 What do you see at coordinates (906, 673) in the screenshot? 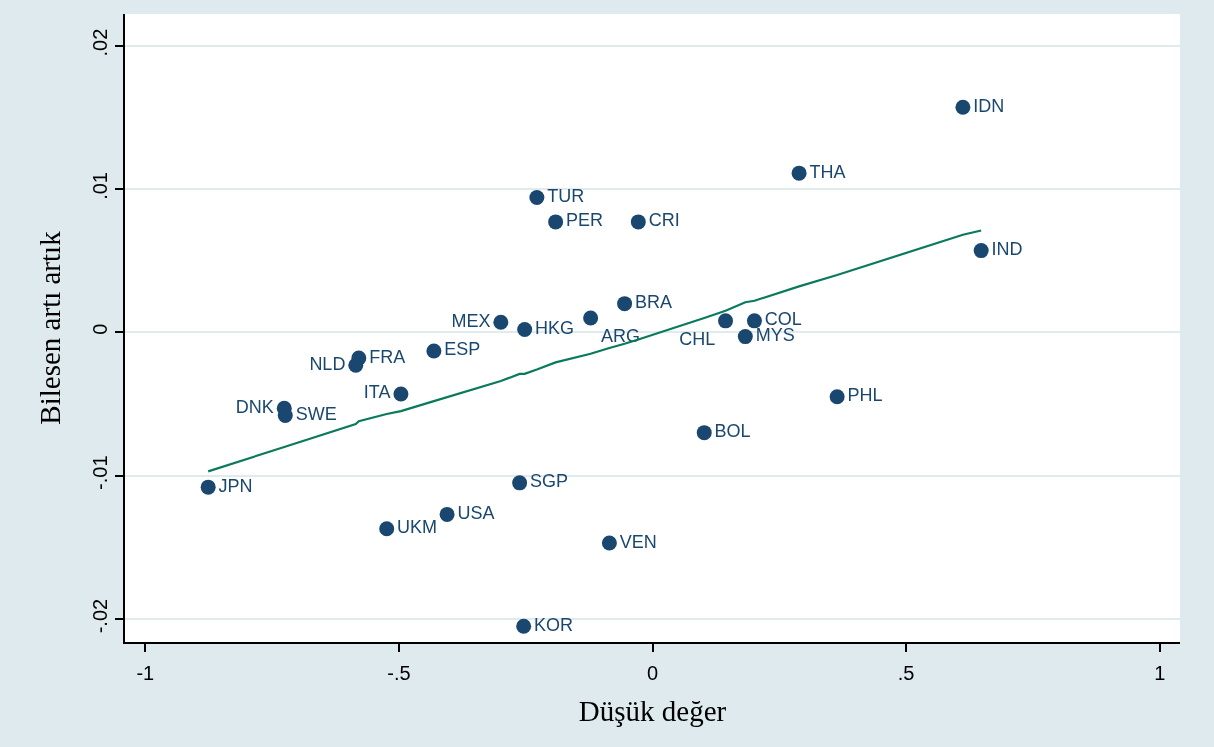
I see `x-tick-label: .5` at bounding box center [906, 673].